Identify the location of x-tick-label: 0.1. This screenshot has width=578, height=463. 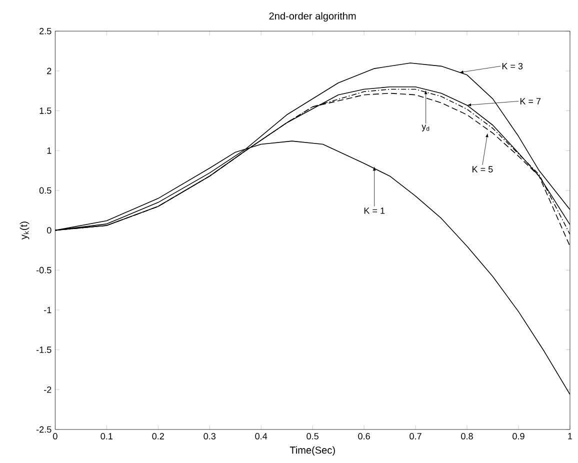
(106, 436).